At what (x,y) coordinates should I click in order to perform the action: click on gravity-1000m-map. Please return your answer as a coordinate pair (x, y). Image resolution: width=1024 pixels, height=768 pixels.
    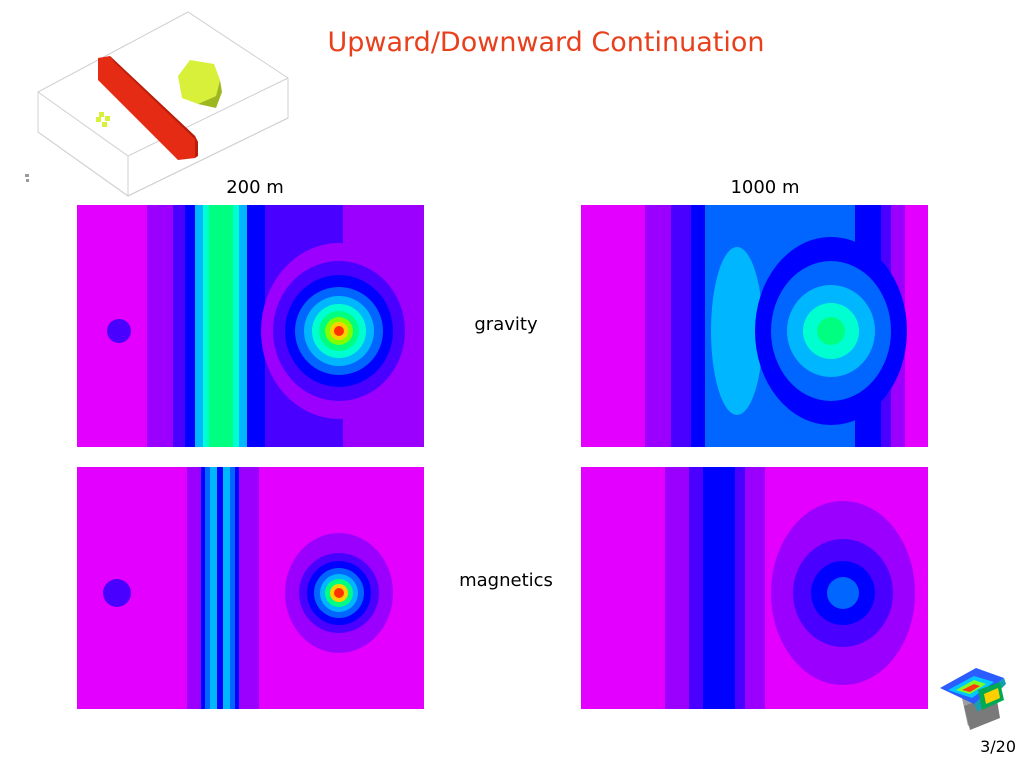
    Looking at the image, I should click on (754, 326).